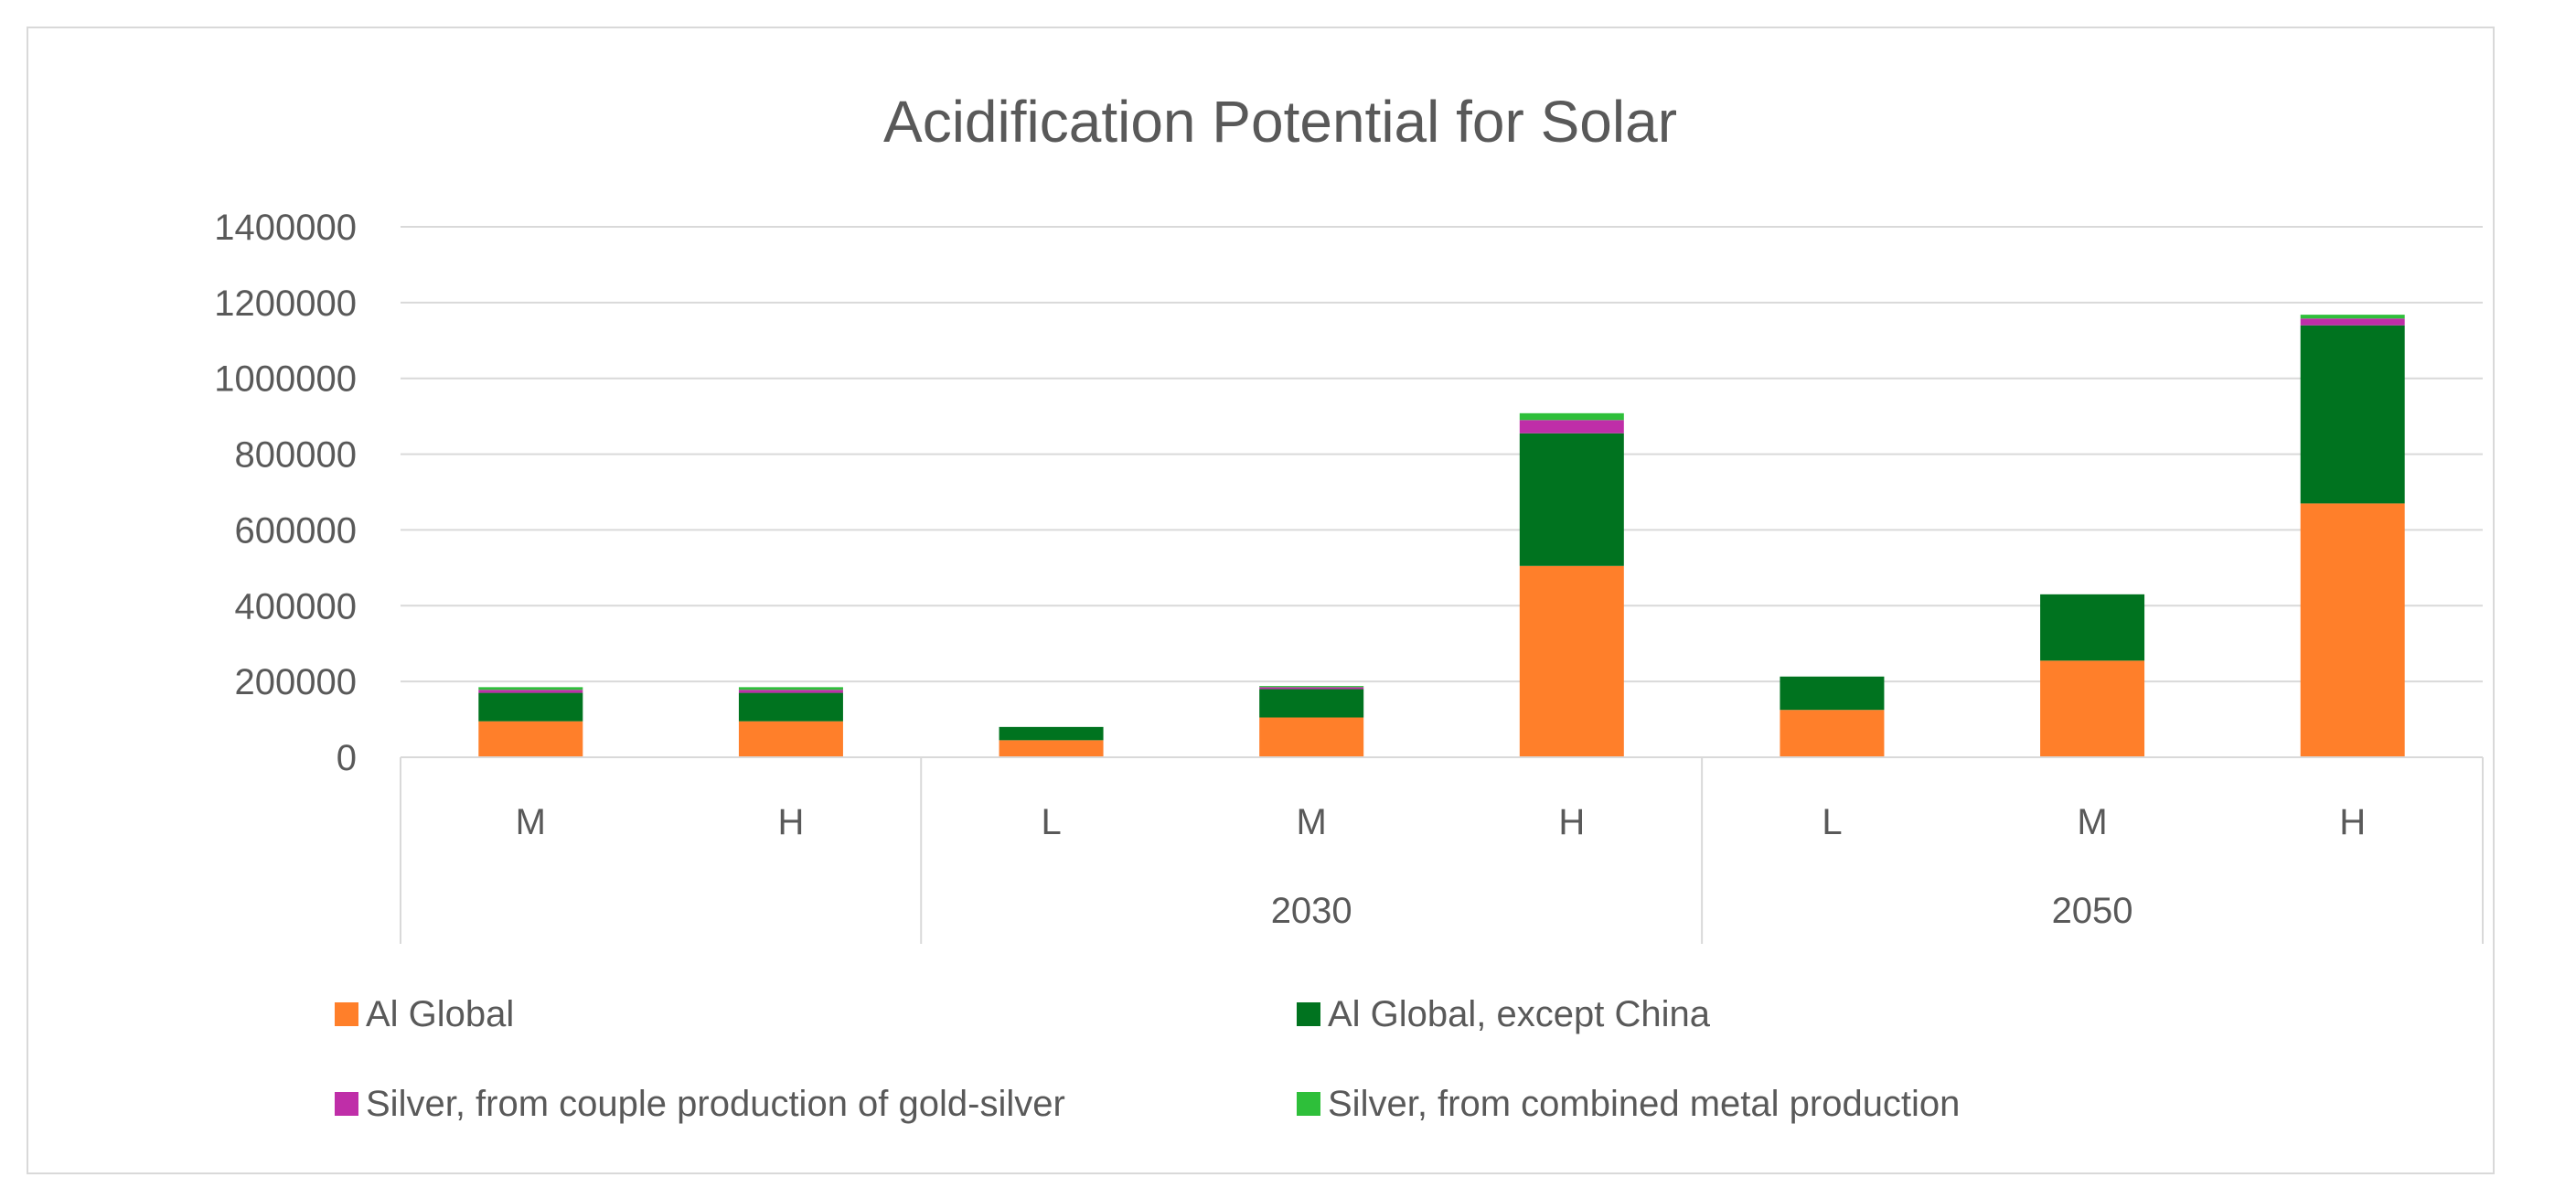 This screenshot has height=1199, width=2576. What do you see at coordinates (296, 606) in the screenshot?
I see `y-tick-label: 400000` at bounding box center [296, 606].